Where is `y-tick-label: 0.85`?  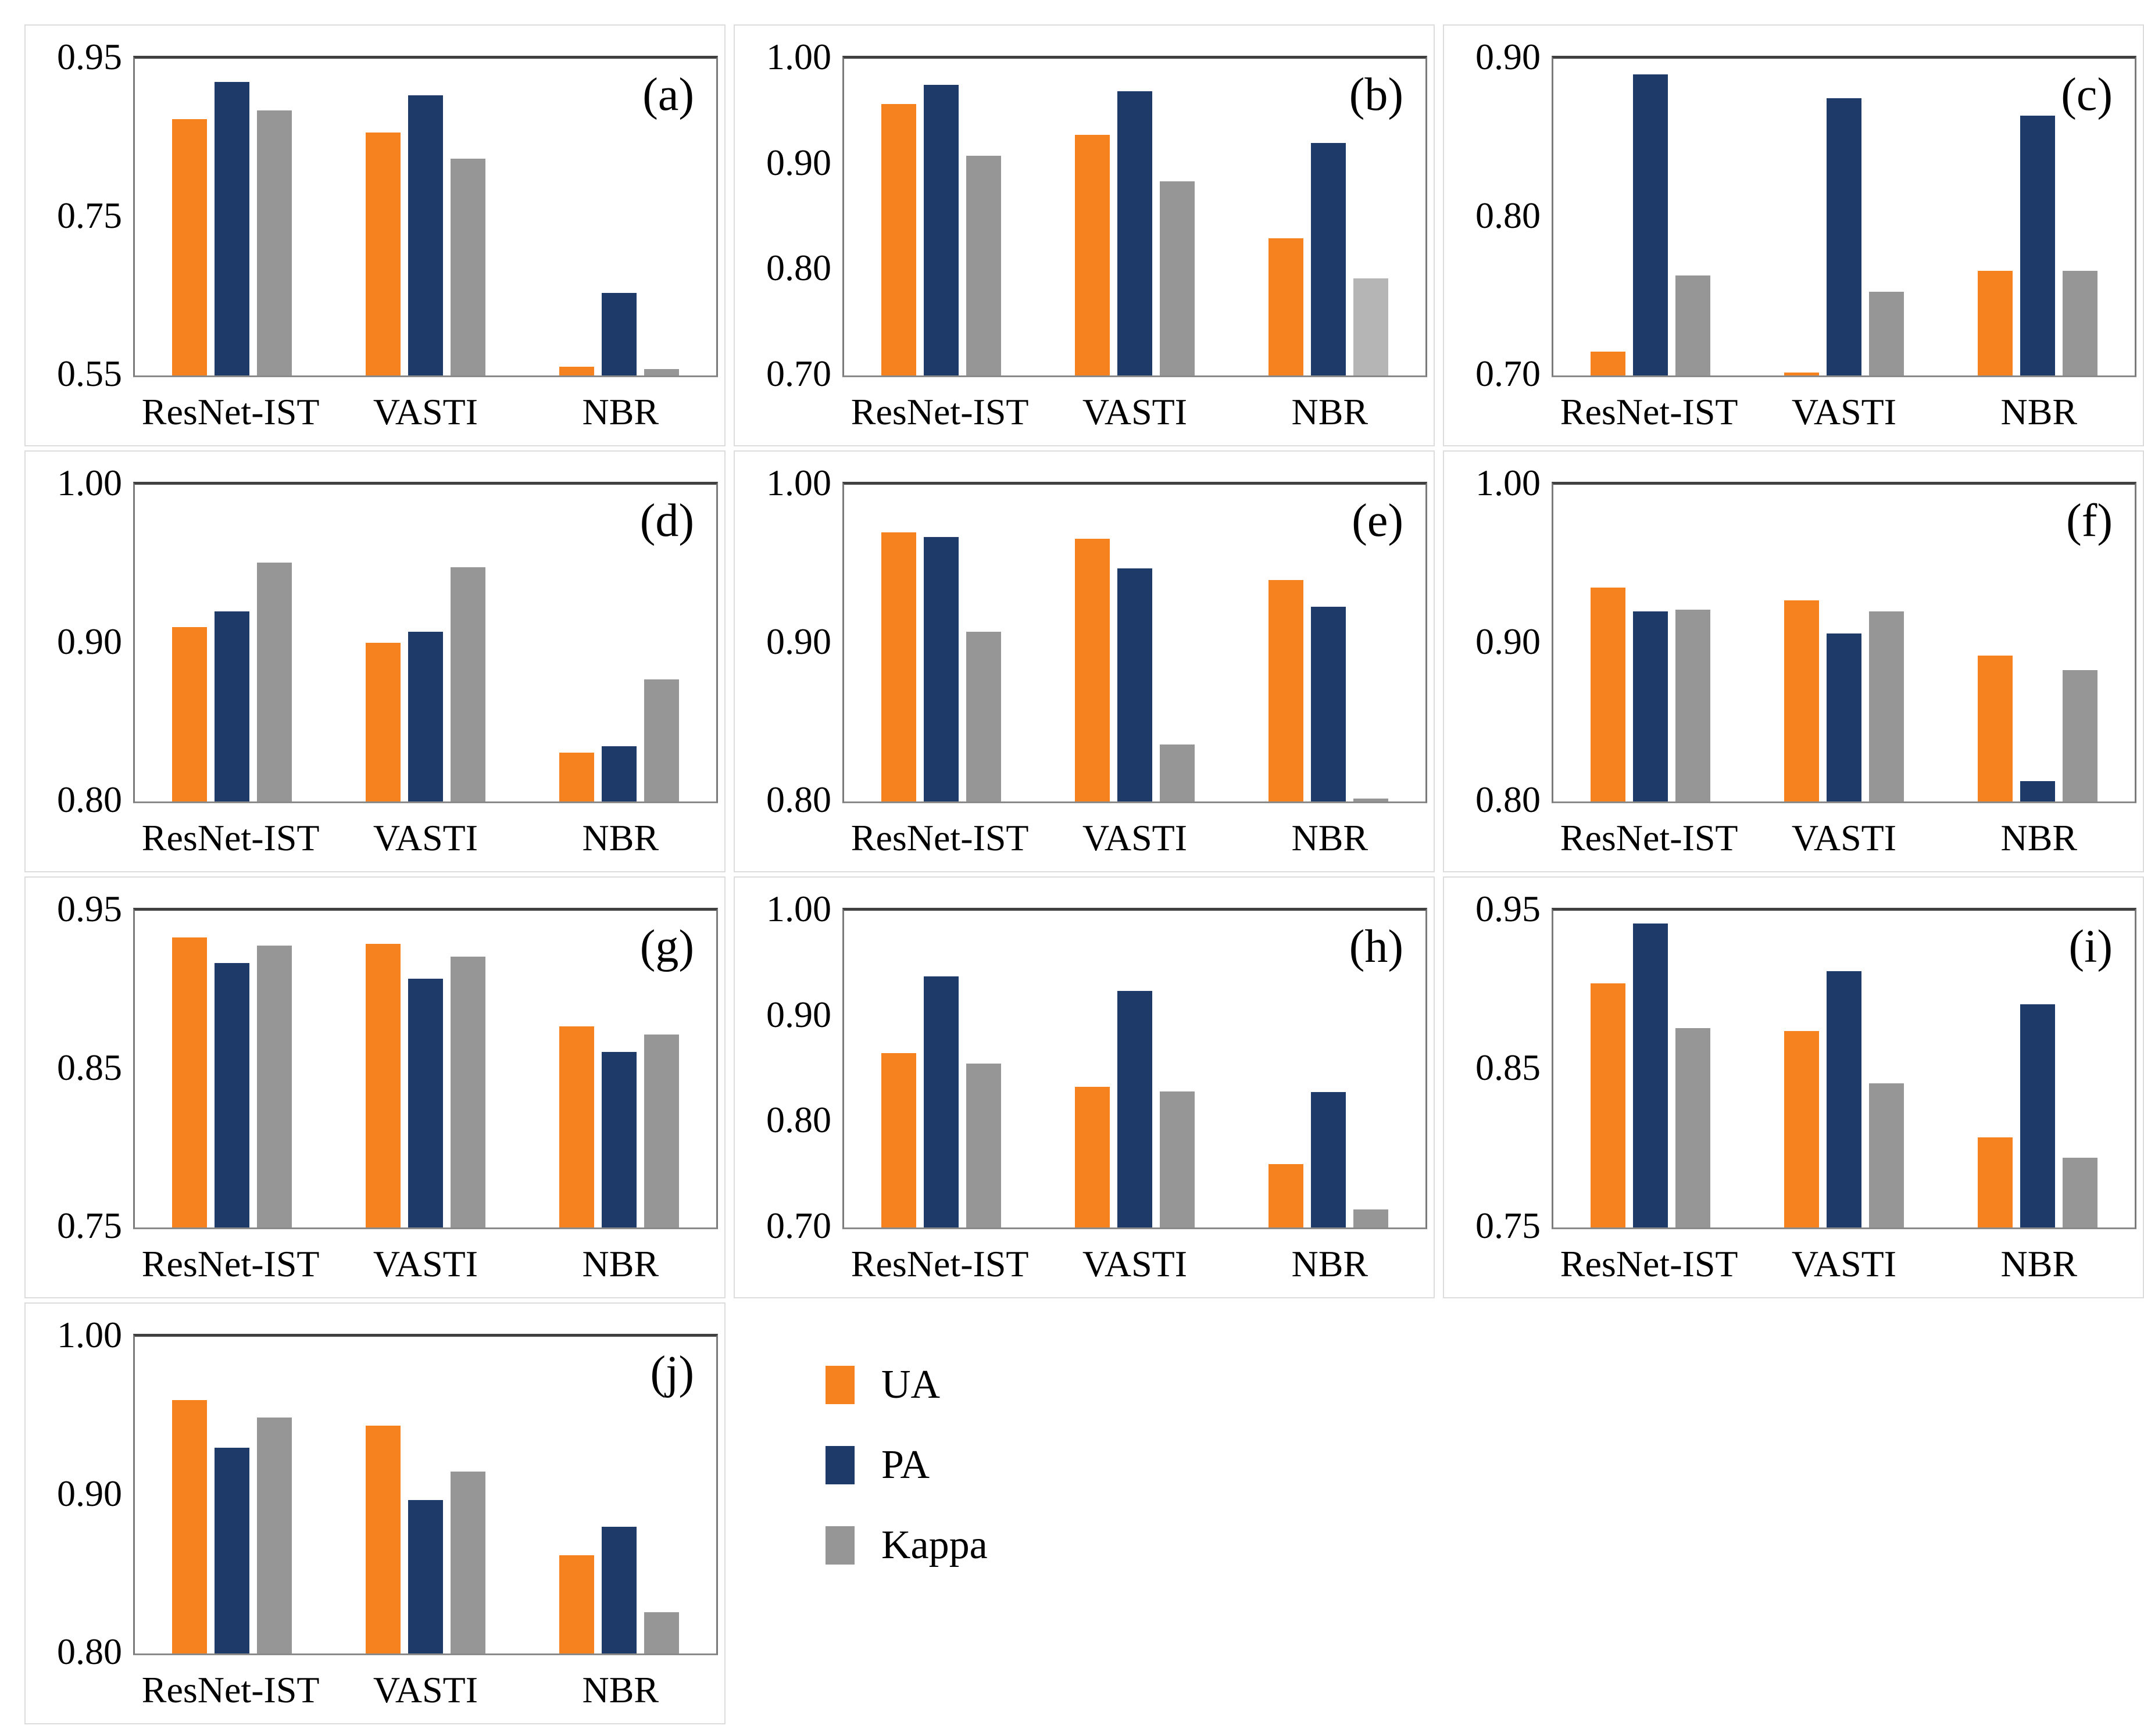 y-tick-label: 0.85 is located at coordinates (1508, 1067).